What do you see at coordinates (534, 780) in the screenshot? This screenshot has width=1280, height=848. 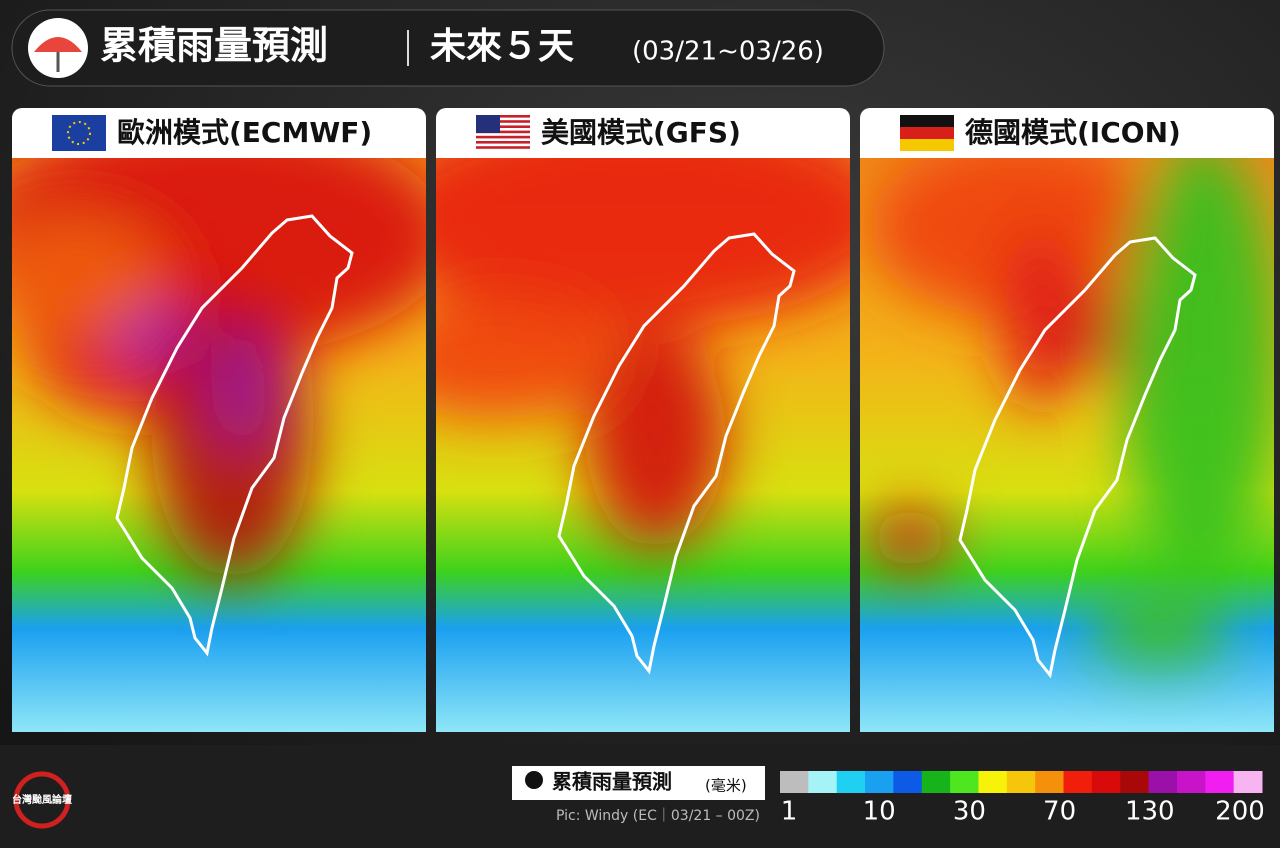 I see `rain-icon` at bounding box center [534, 780].